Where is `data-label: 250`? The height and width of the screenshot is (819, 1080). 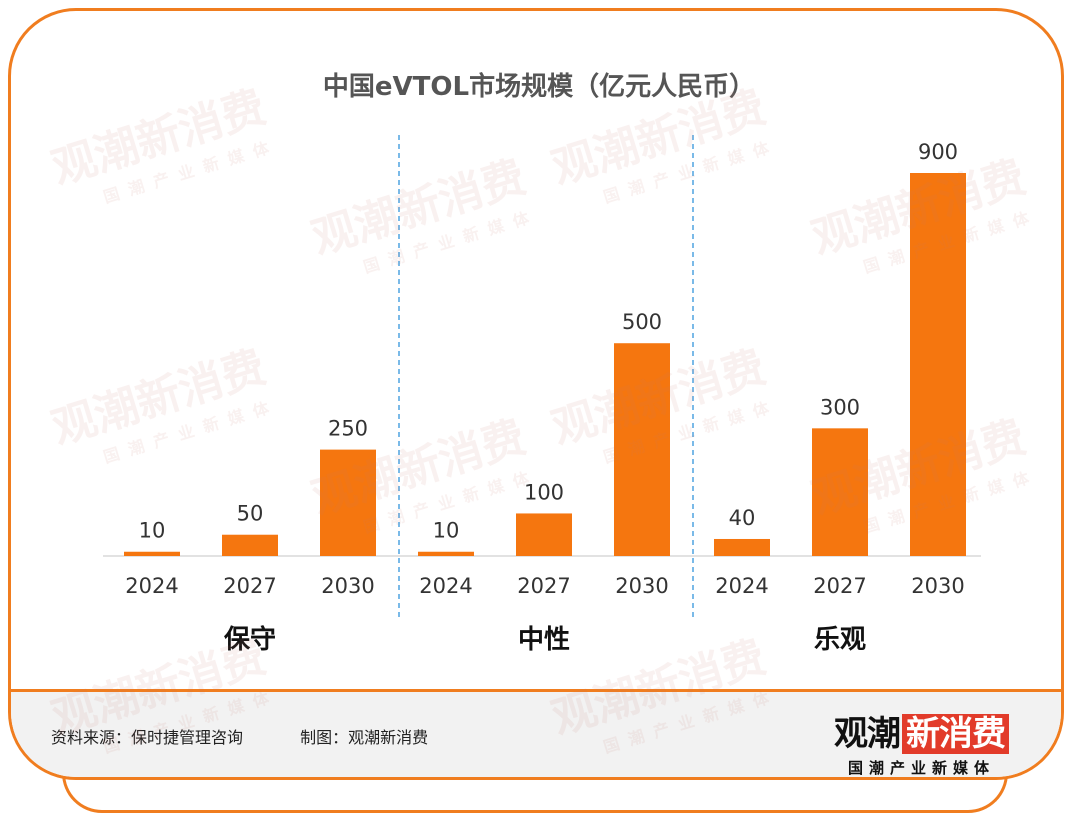
data-label: 250 is located at coordinates (348, 429).